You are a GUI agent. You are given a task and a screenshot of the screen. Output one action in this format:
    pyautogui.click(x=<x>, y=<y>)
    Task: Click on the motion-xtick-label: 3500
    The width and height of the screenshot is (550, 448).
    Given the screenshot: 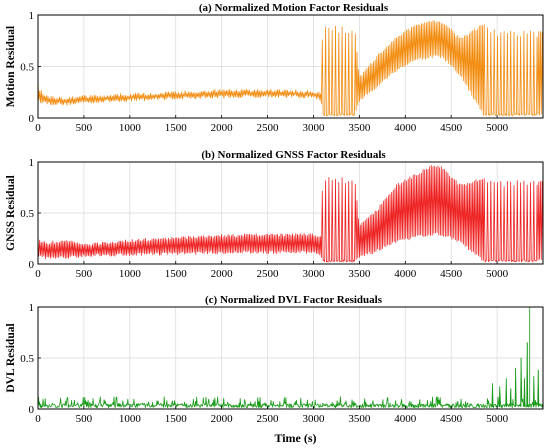 What is the action you would take?
    pyautogui.click(x=359, y=128)
    